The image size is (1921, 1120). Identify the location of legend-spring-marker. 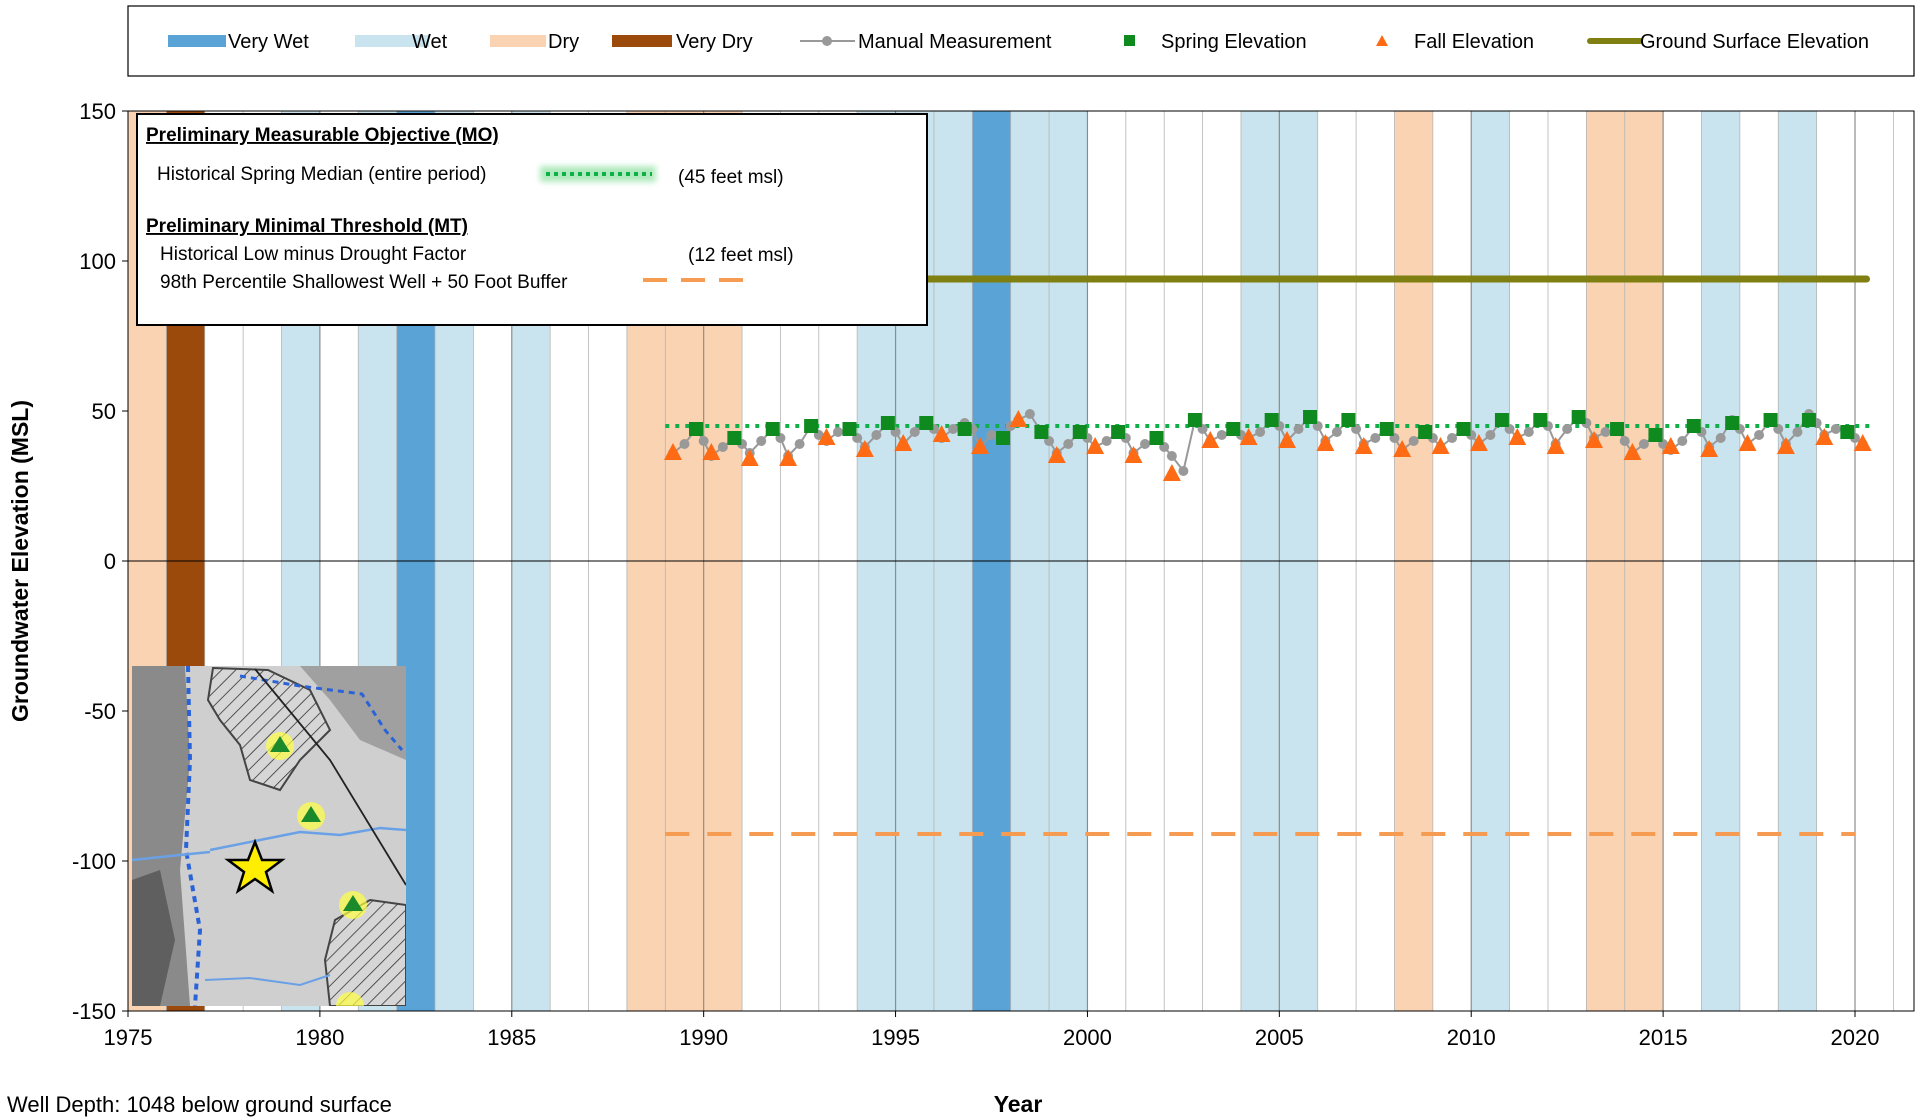
(1129, 40).